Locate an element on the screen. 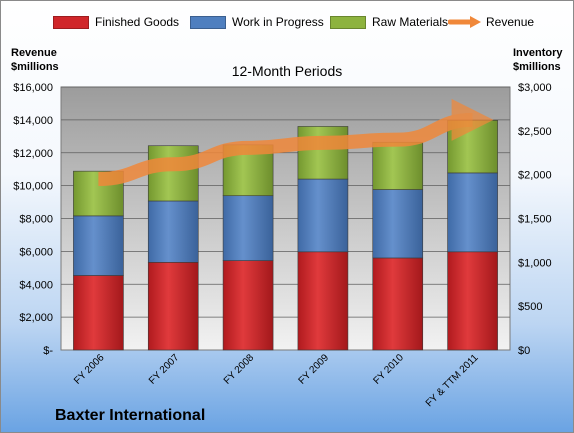  right-tick-label: $1,000 is located at coordinates (535, 263).